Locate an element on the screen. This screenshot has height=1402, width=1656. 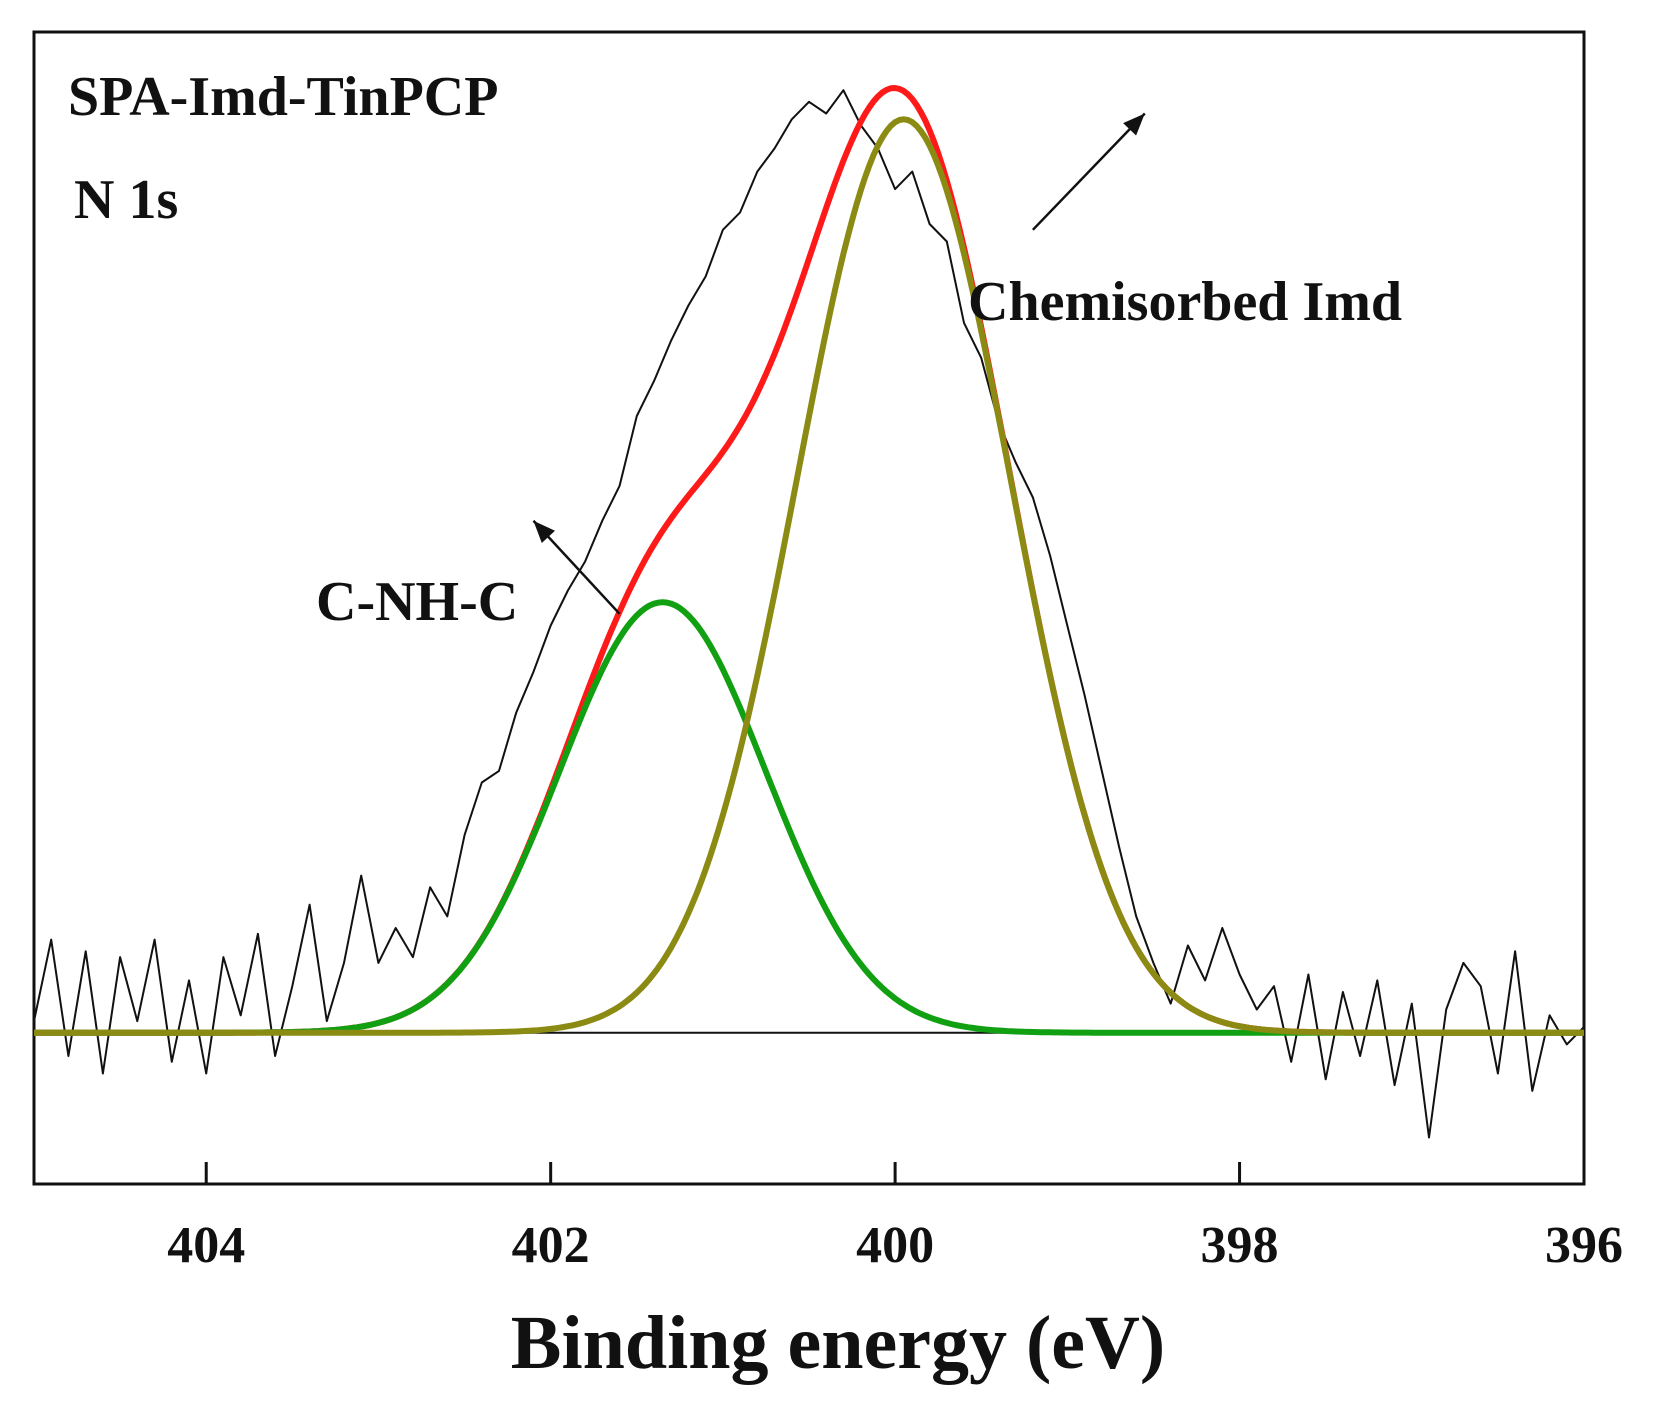
x-axis: 404 402 400 398 396 is located at coordinates (895, 1218).